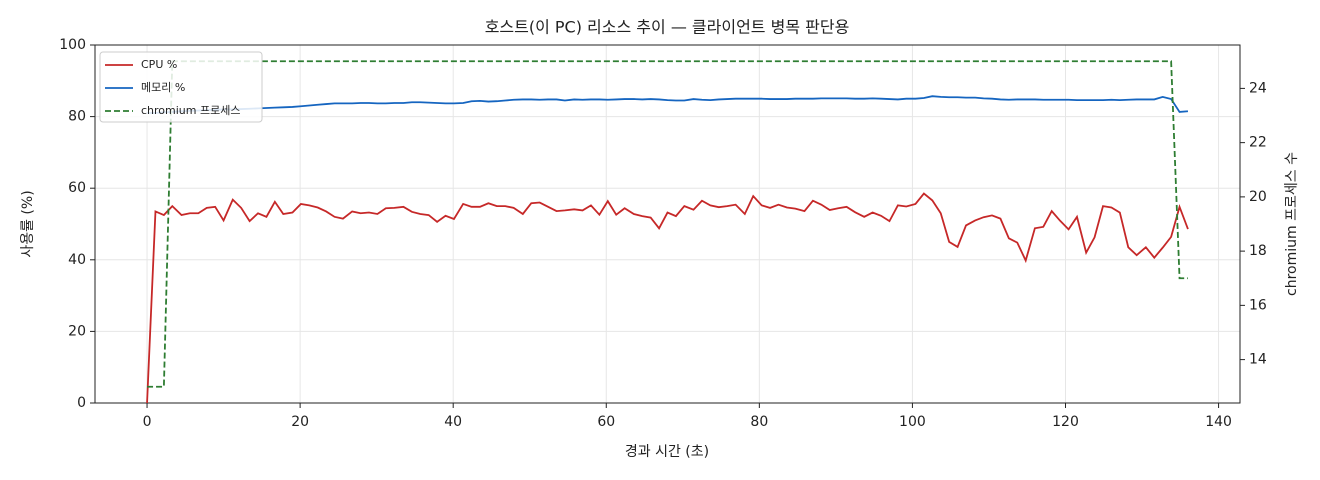 This screenshot has height=480, width=1320. Describe the element at coordinates (77, 188) in the screenshot. I see `y-tick-label: 60` at that location.